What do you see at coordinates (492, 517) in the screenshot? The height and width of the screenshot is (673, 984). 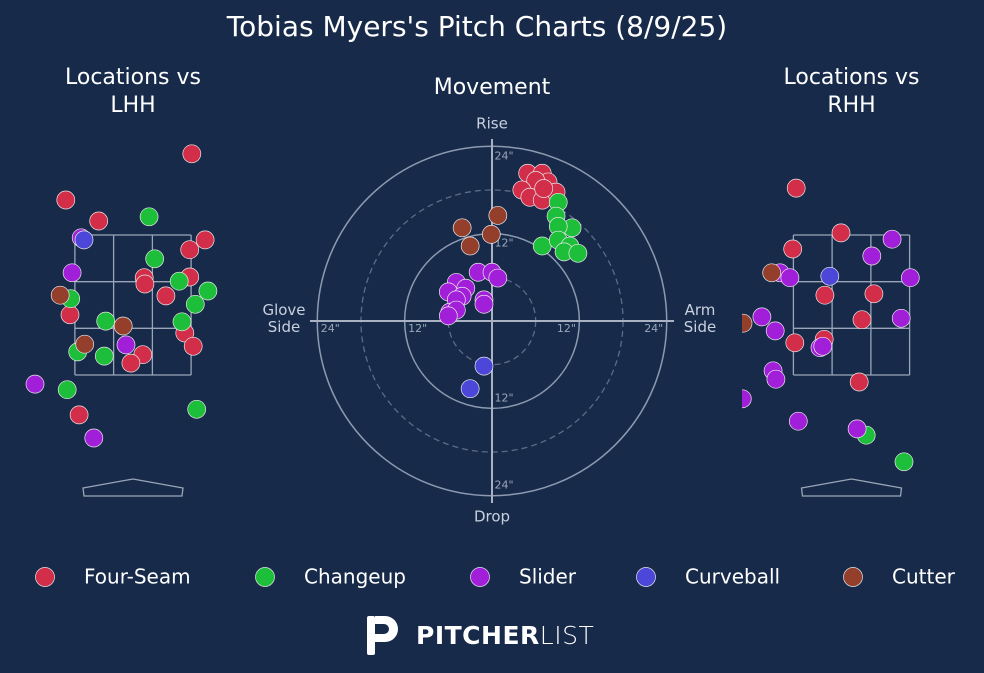 I see `axis-label: Drop` at bounding box center [492, 517].